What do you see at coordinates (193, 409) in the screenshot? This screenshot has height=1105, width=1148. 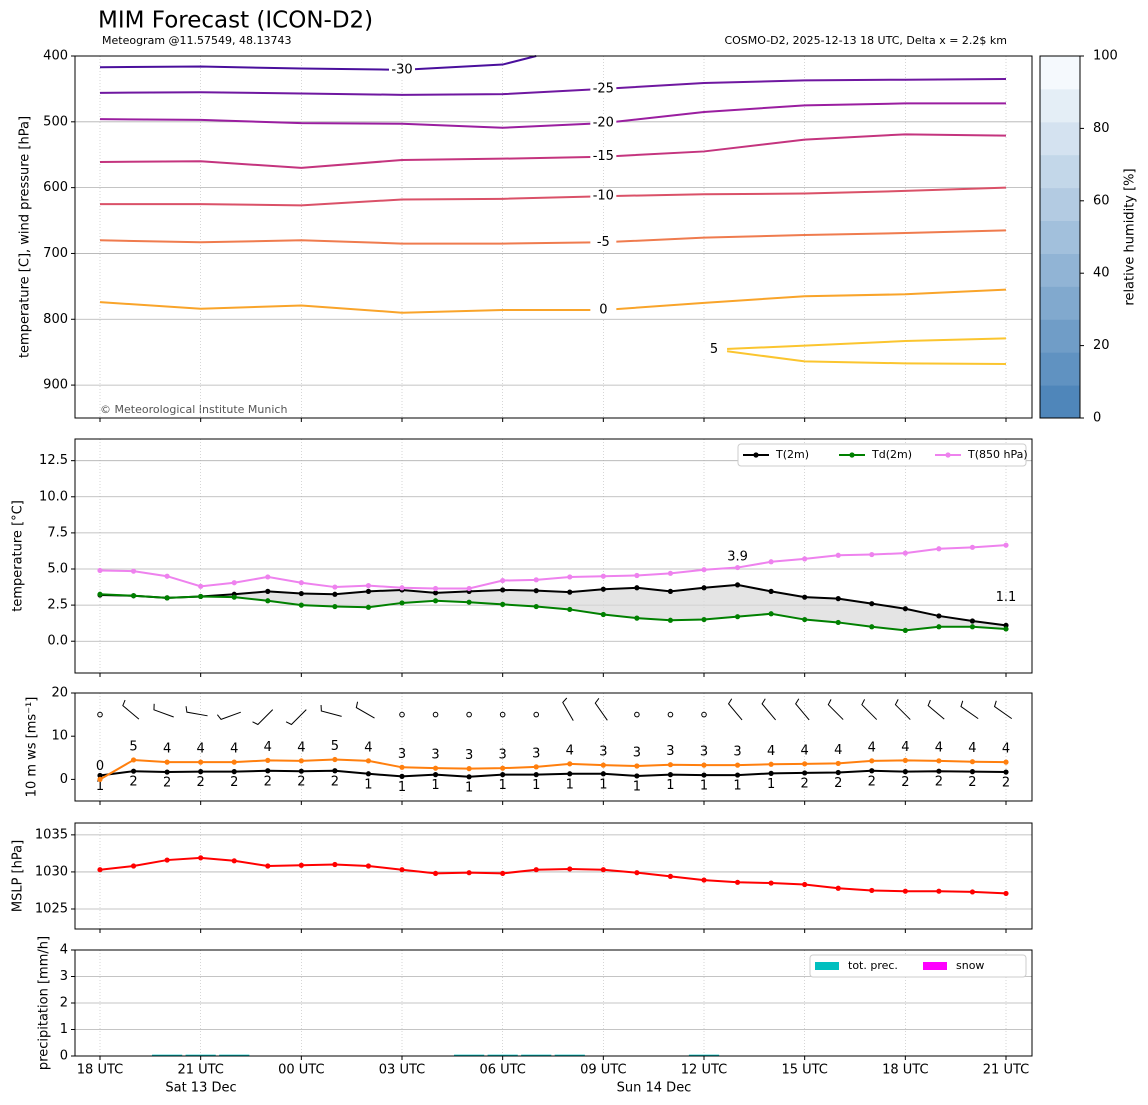 I see `copyright: © Meteorological Institute Munich` at bounding box center [193, 409].